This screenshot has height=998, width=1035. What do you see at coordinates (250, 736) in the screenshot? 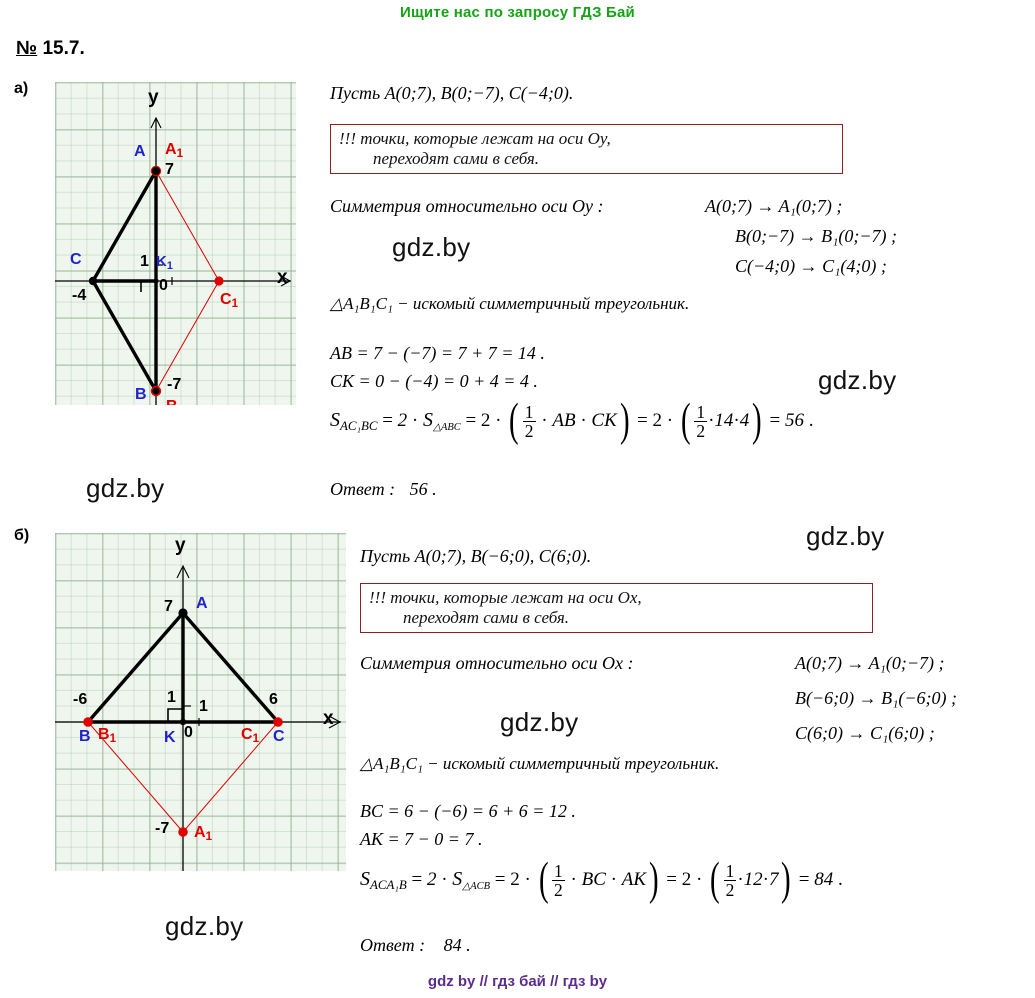
I see `point-label-c1-b: C1` at bounding box center [250, 736].